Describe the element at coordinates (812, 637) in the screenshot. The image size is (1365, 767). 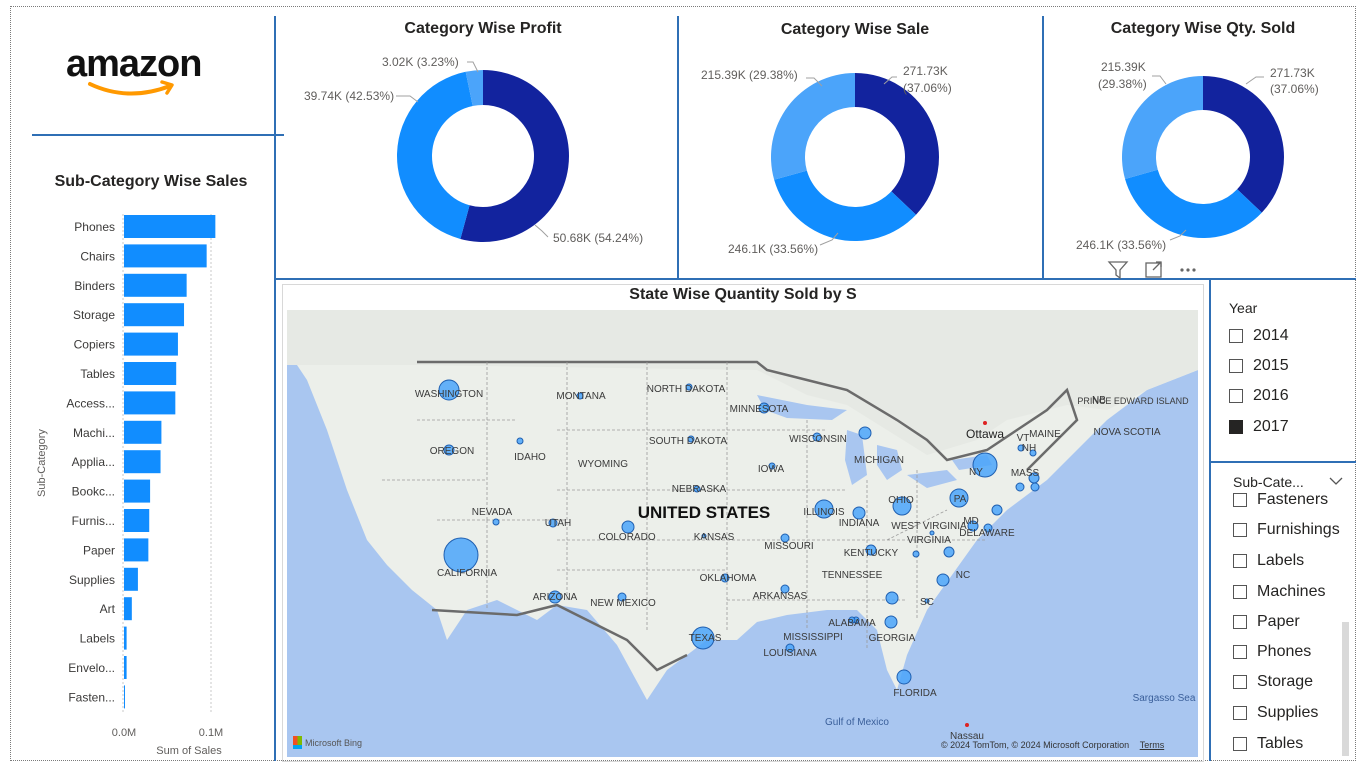
I see `place-label: MISSISSIPPI` at that location.